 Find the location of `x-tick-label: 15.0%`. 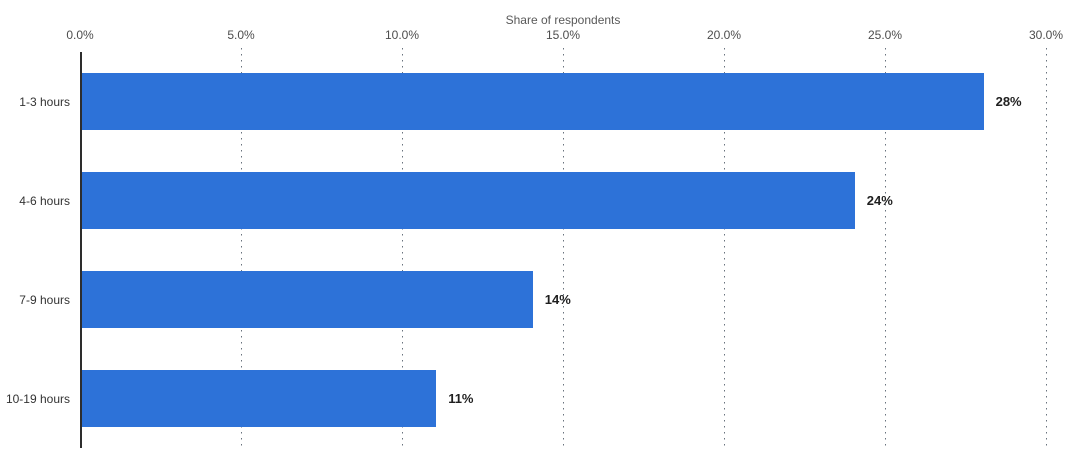

x-tick-label: 15.0% is located at coordinates (563, 35).